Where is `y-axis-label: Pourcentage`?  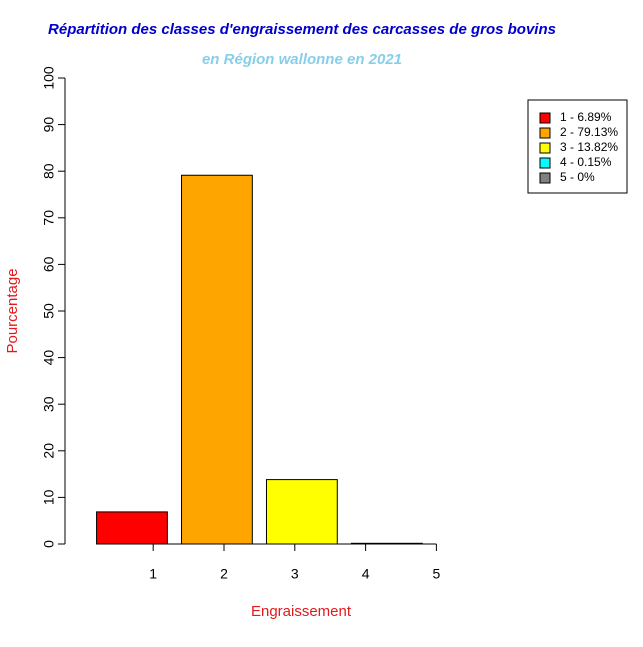
y-axis-label: Pourcentage is located at coordinates (12, 310).